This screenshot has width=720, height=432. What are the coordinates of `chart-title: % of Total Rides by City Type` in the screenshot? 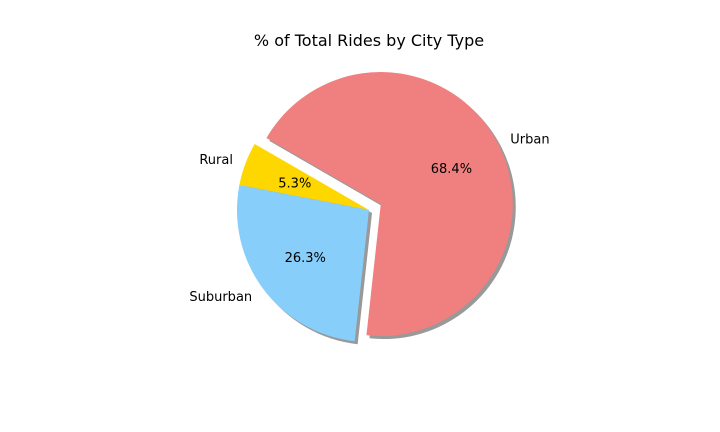 It's located at (369, 40).